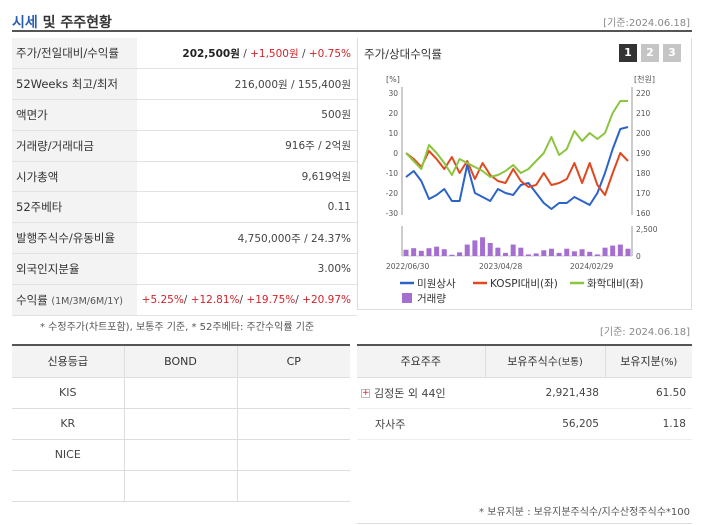  Describe the element at coordinates (524, 393) in the screenshot. I see `table-row: + 김정돈 외 44인 2,921,438 61.50` at that location.